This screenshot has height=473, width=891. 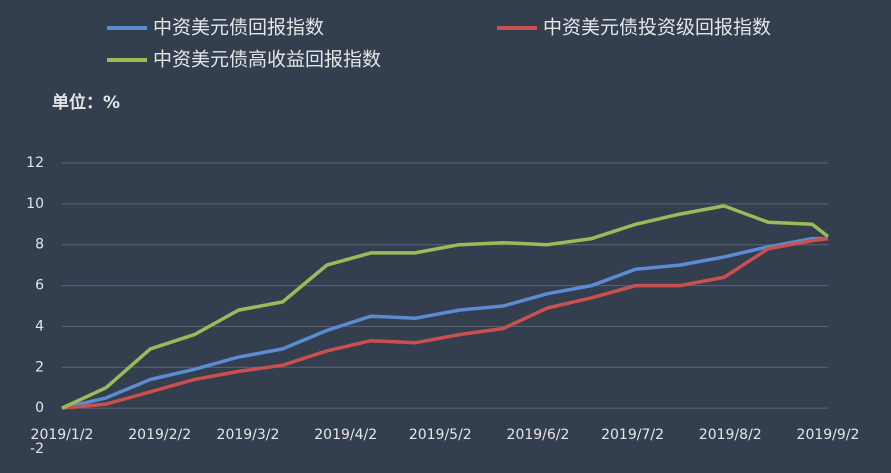 What do you see at coordinates (39, 245) in the screenshot?
I see `y-tick-label: 8` at bounding box center [39, 245].